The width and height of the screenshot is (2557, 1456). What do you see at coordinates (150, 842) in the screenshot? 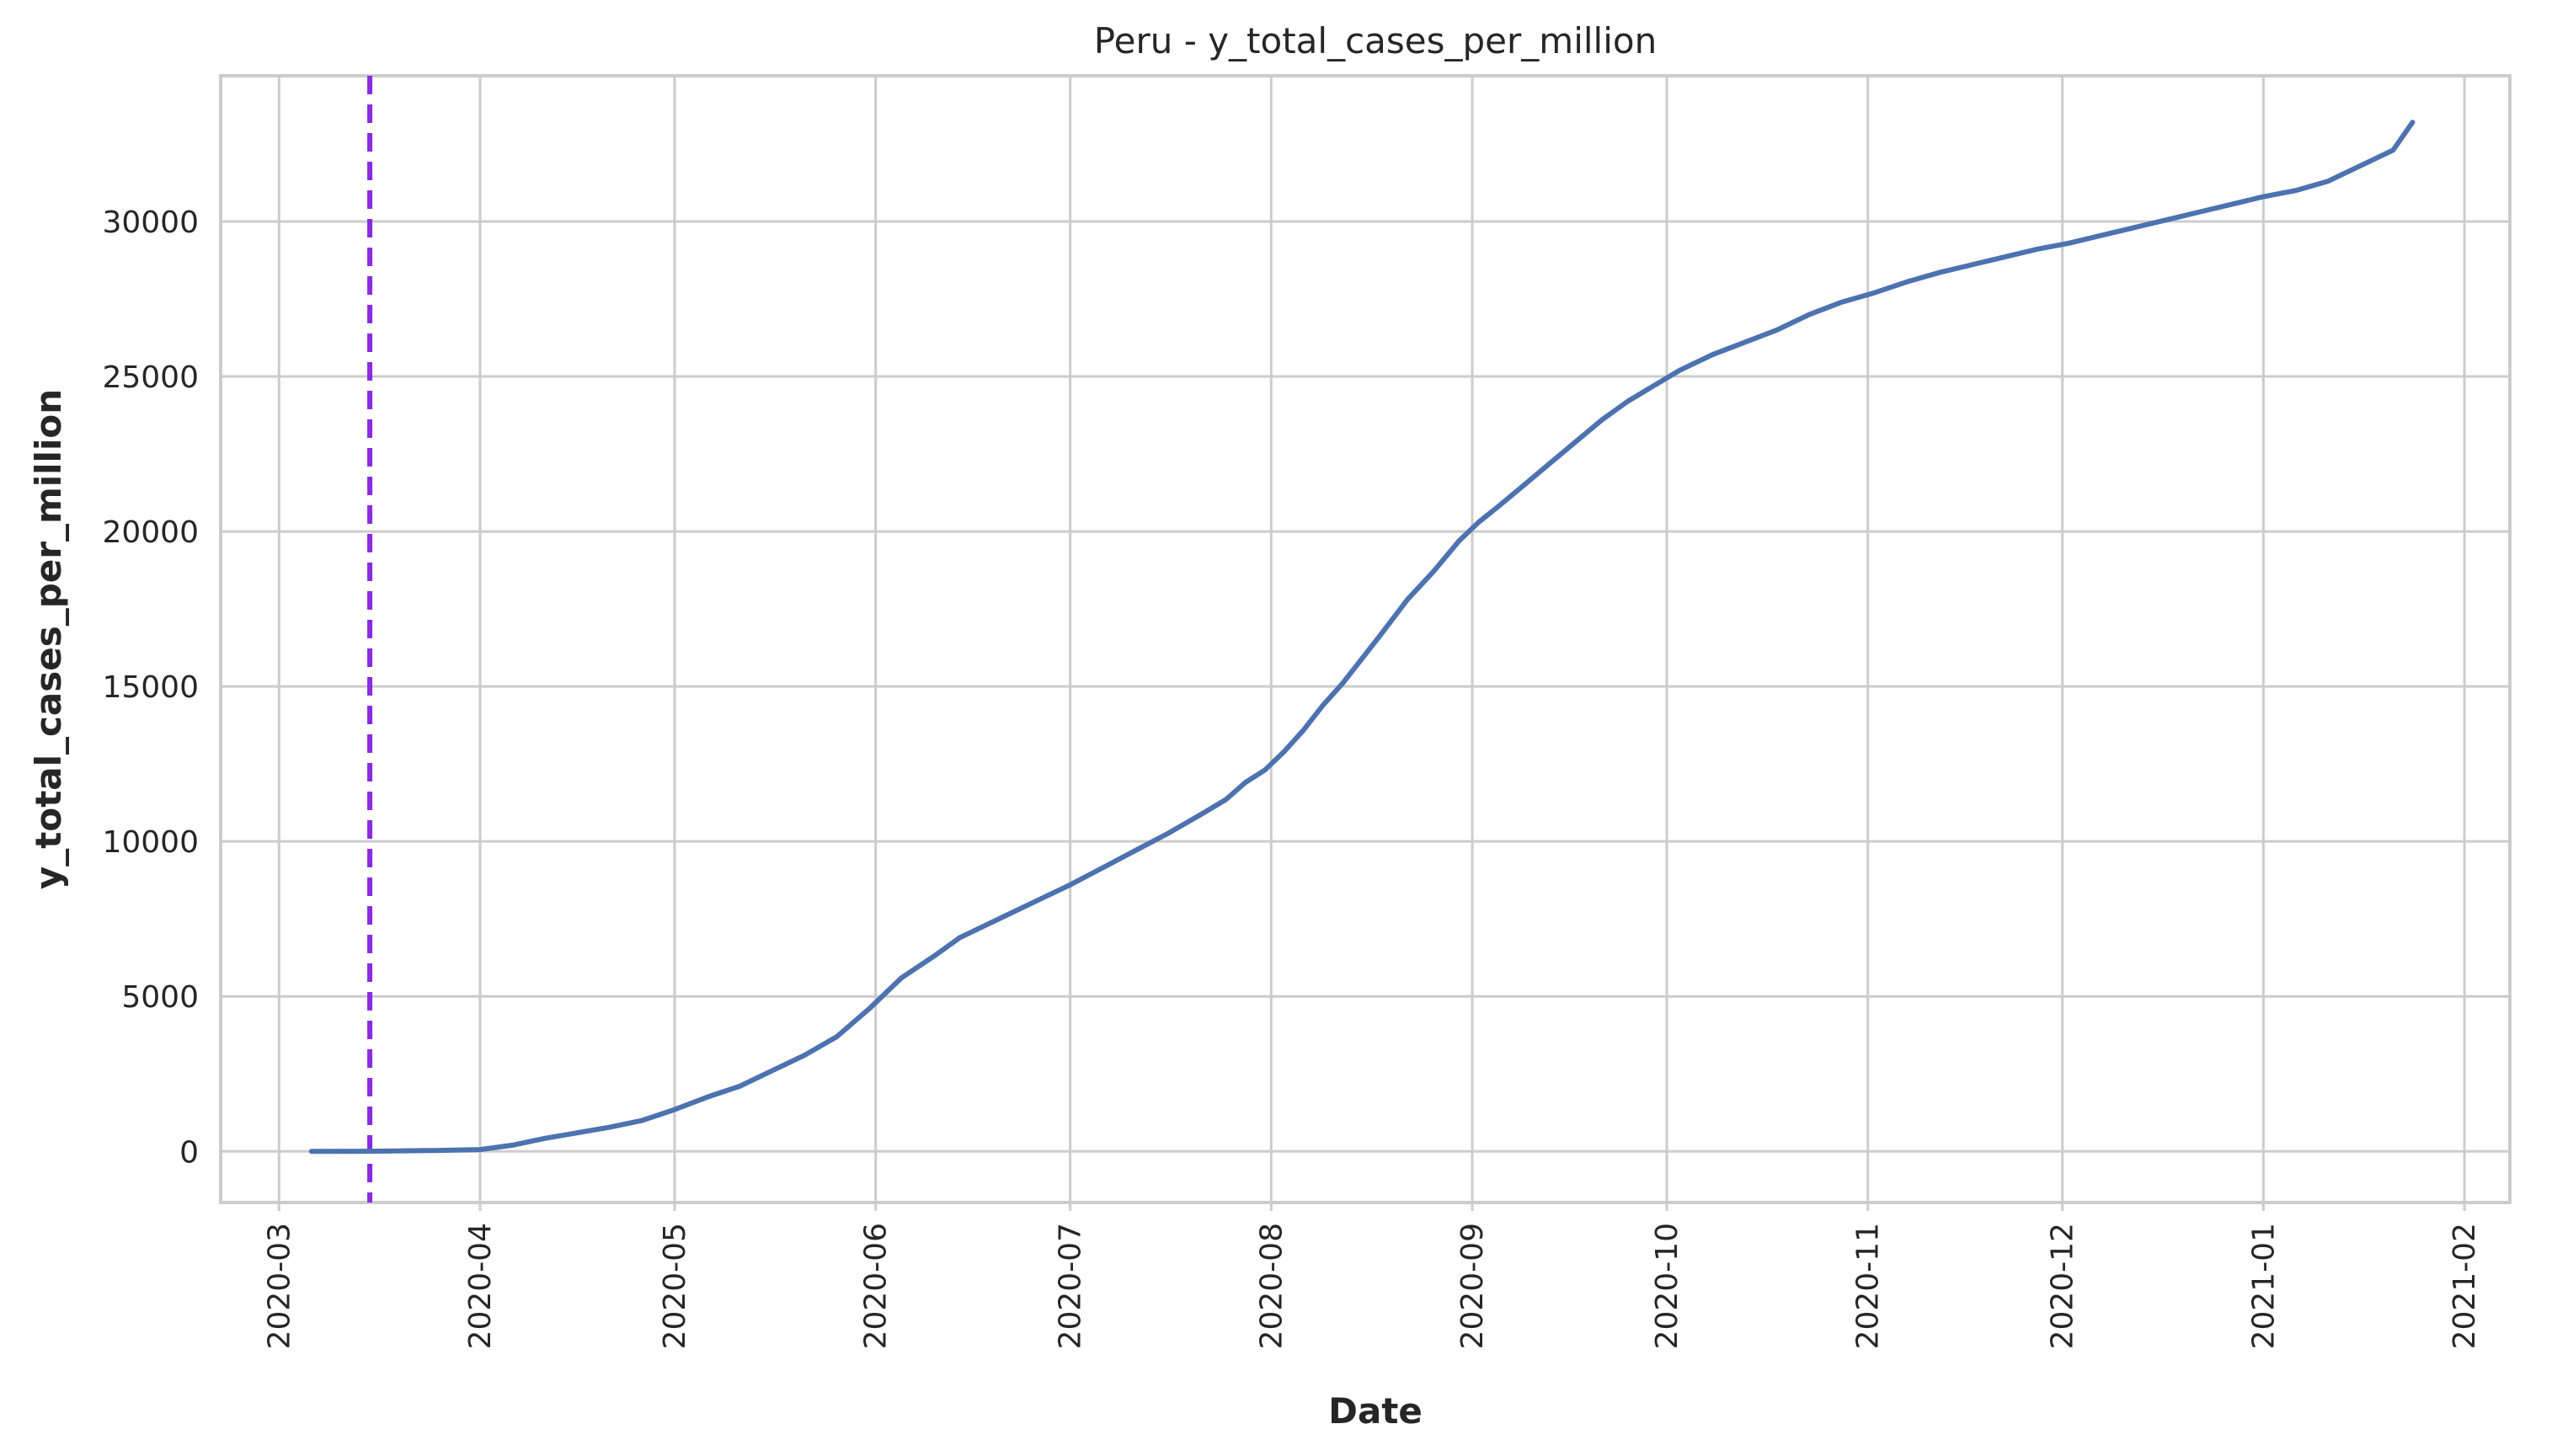
I see `y-tick-label: 10000` at bounding box center [150, 842].